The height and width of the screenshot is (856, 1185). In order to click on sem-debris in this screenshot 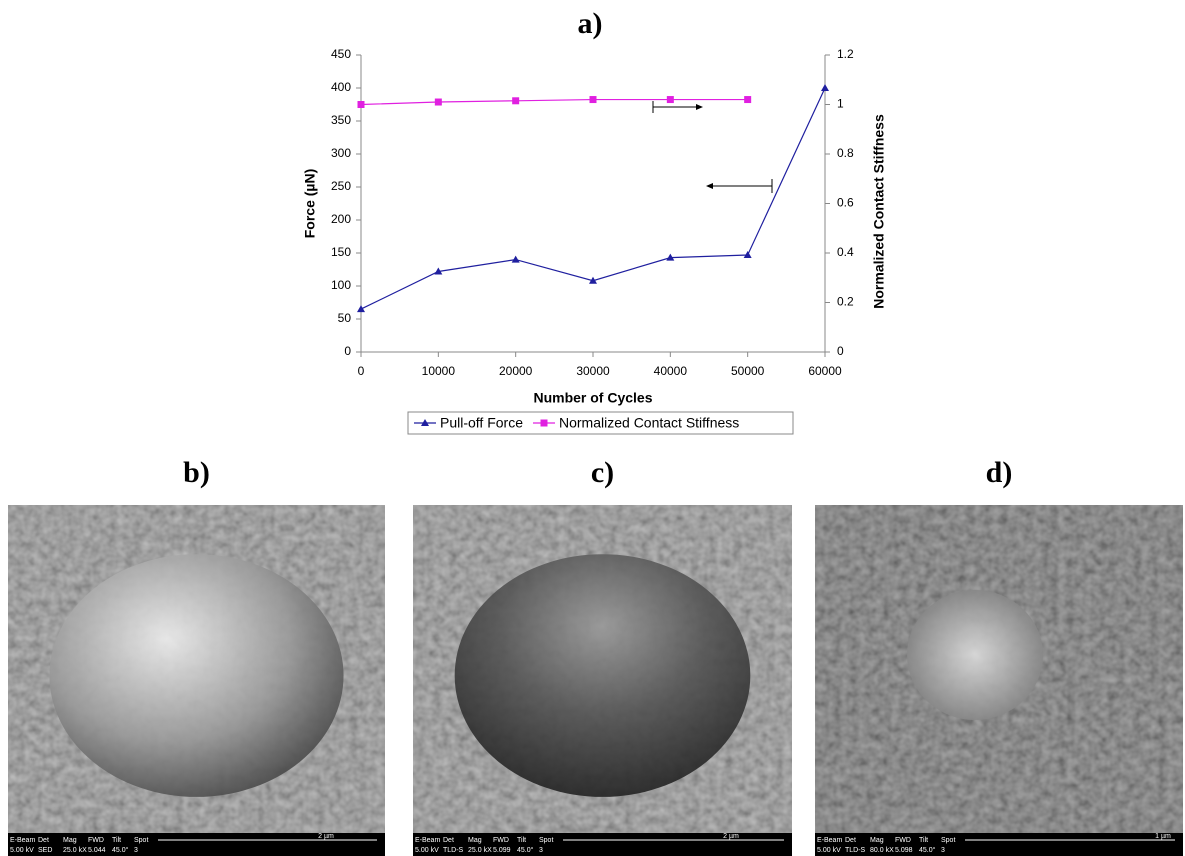, I will do `click(975, 655)`.